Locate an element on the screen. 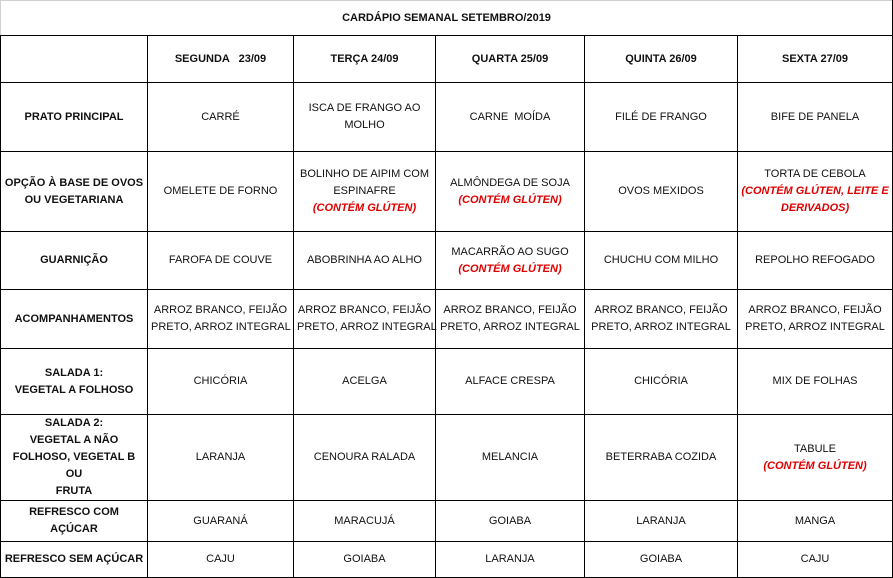 The image size is (893, 578). dish-name: BOLINHO DE AIPIM COM is located at coordinates (364, 174).